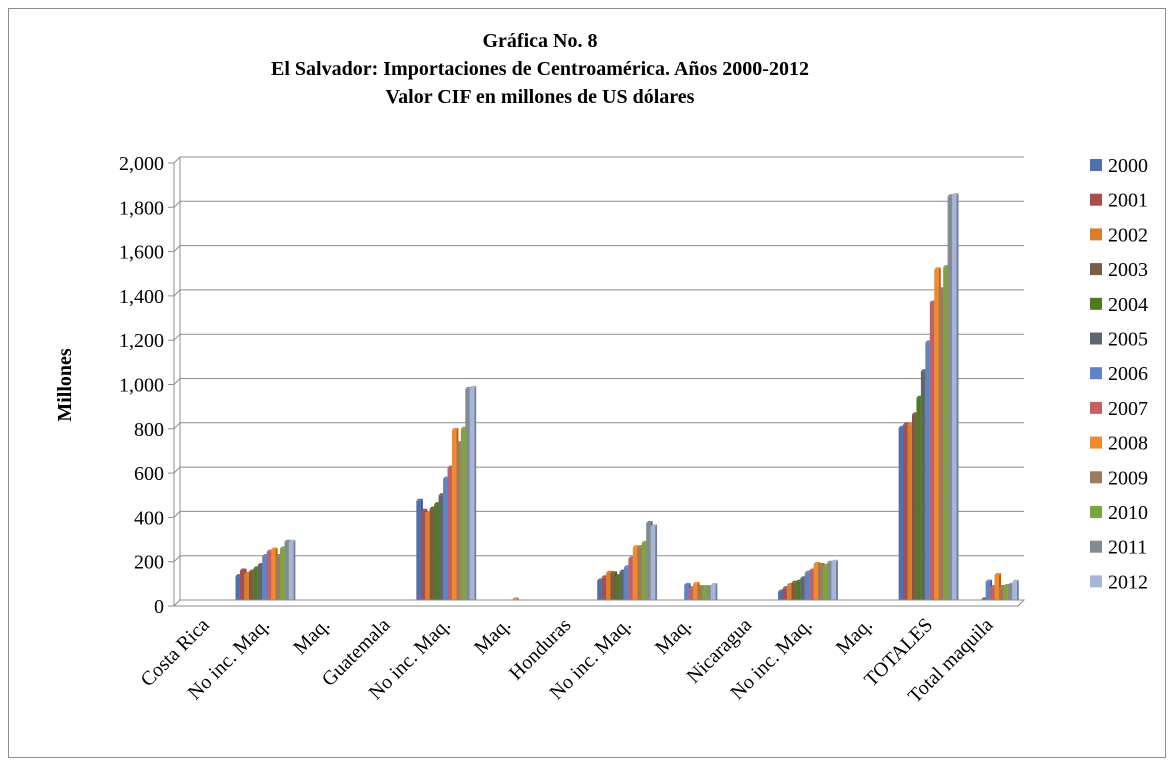 This screenshot has height=765, width=1174. Describe the element at coordinates (1128, 478) in the screenshot. I see `legend-label: 2009` at that location.